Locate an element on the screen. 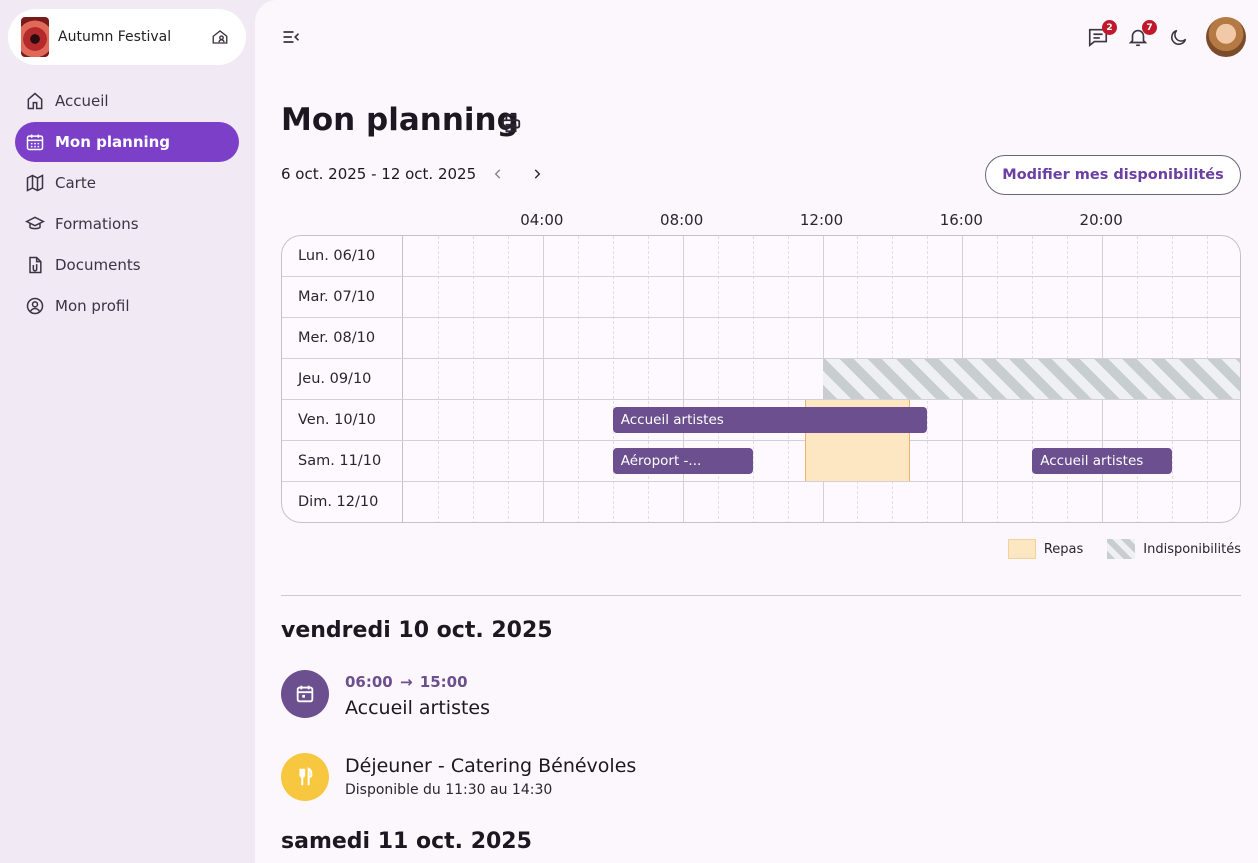 The height and width of the screenshot is (863, 1258). modify-availability-button: Modifier mes disponibilités is located at coordinates (1113, 175).